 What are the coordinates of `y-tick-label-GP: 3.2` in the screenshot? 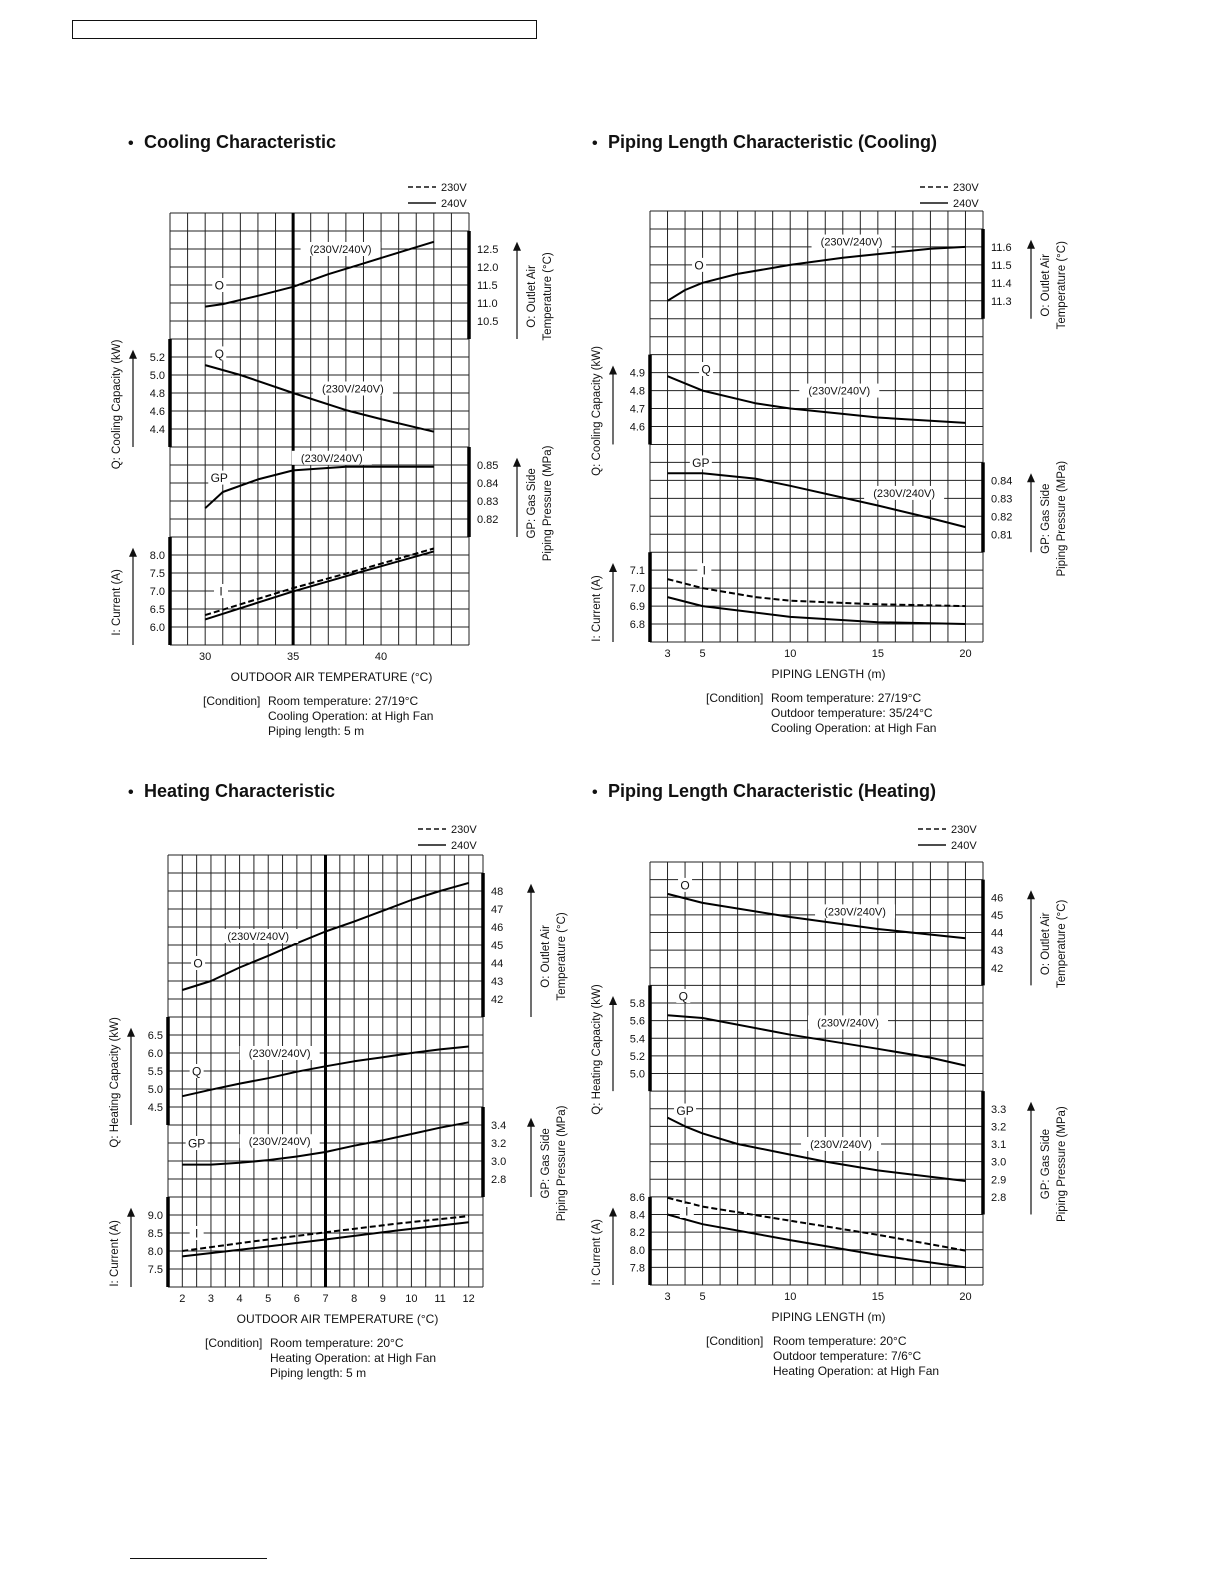 It's located at (498, 1144).